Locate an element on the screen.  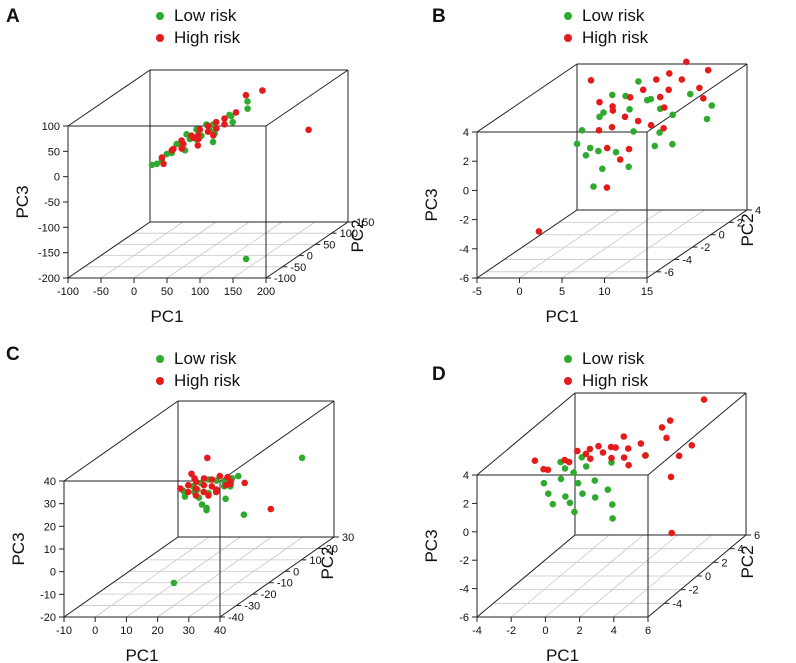
z-tick-label: -50 is located at coordinates (52, 203).